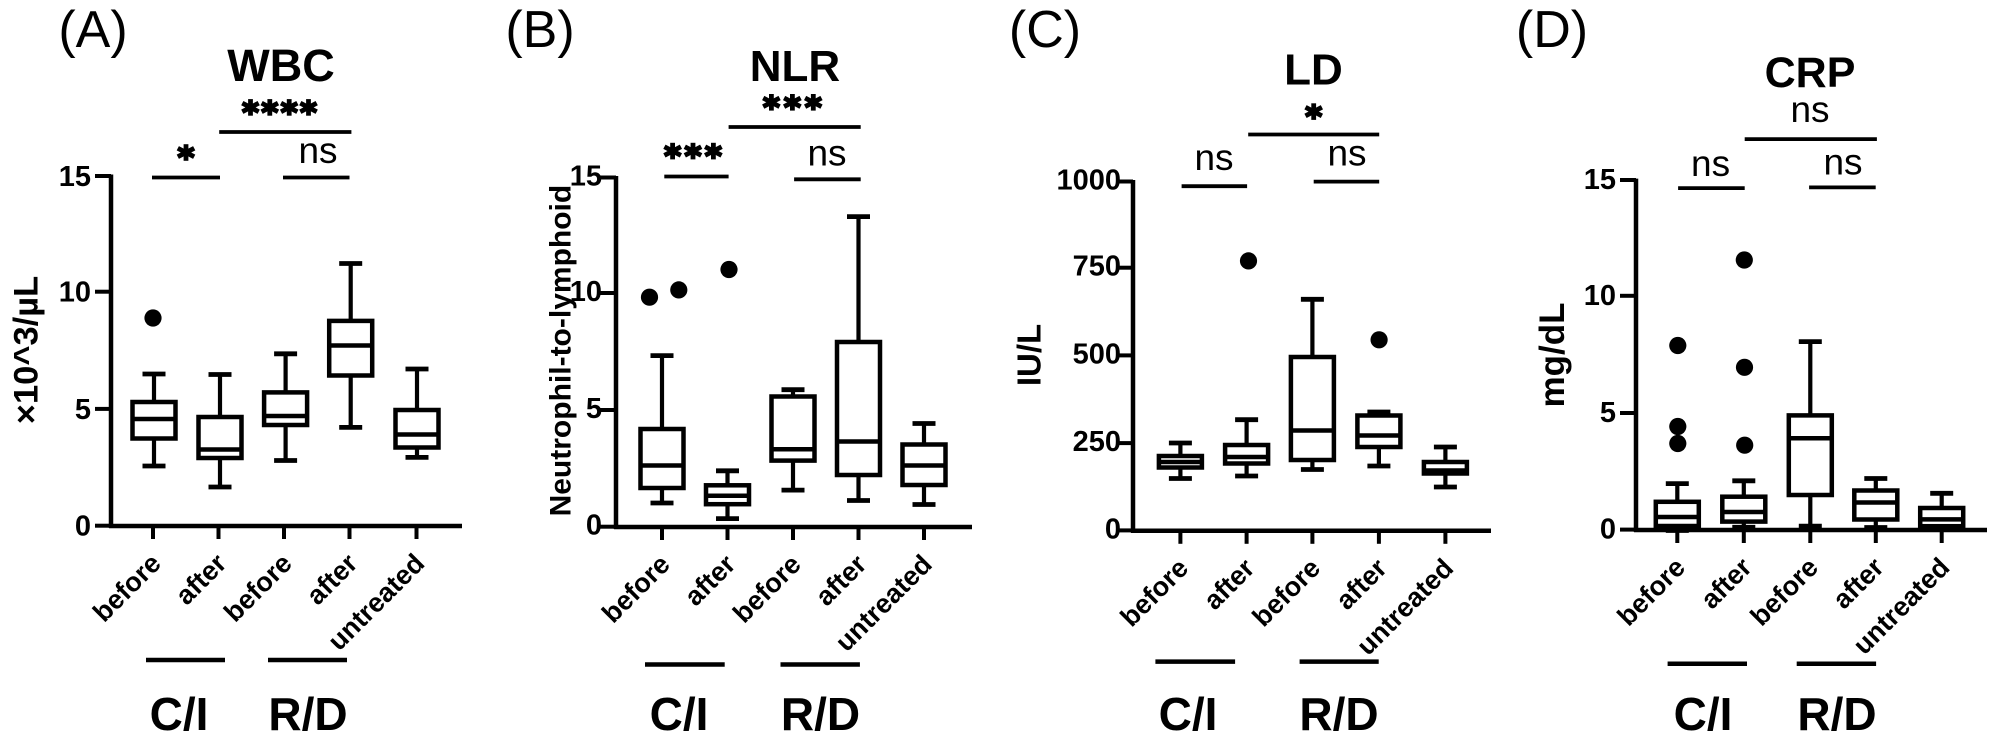 The width and height of the screenshot is (2000, 745). What do you see at coordinates (1097, 267) in the screenshot?
I see `svg-text: 750` at bounding box center [1097, 267].